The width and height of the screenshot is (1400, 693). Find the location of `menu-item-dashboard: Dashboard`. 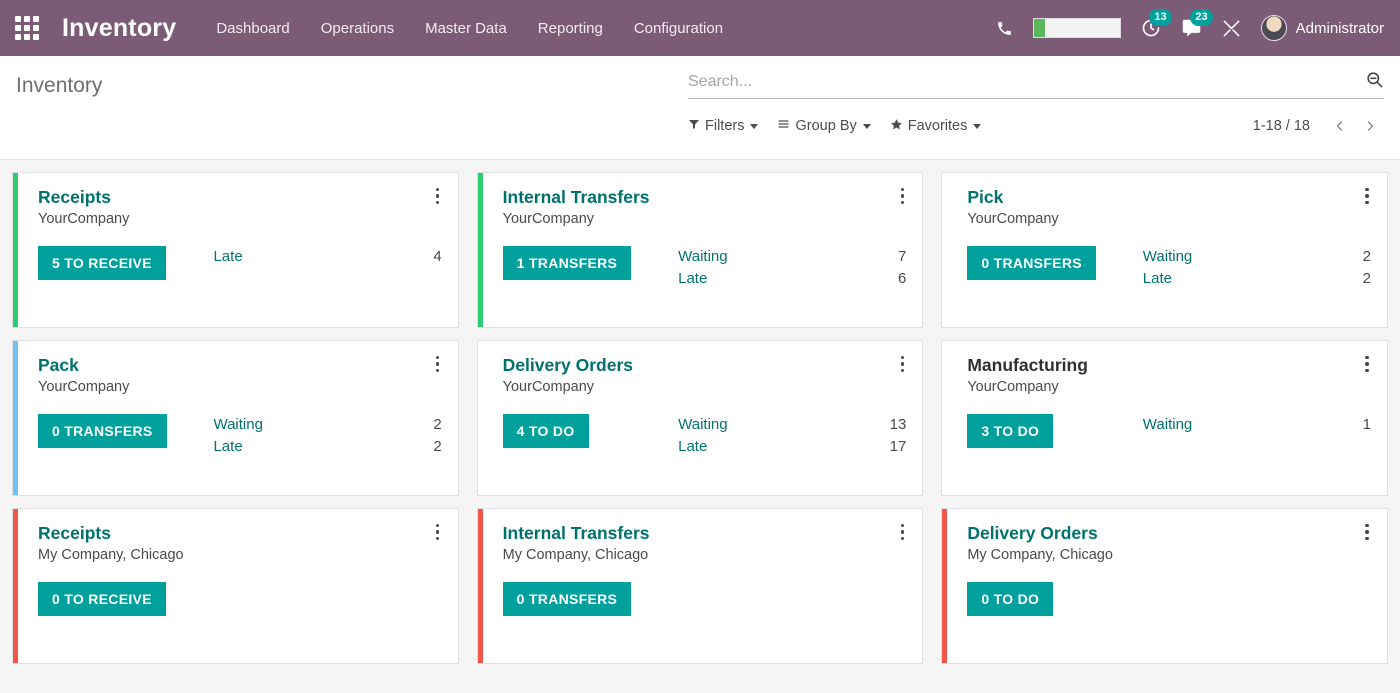

menu-item-dashboard: Dashboard is located at coordinates (253, 28).